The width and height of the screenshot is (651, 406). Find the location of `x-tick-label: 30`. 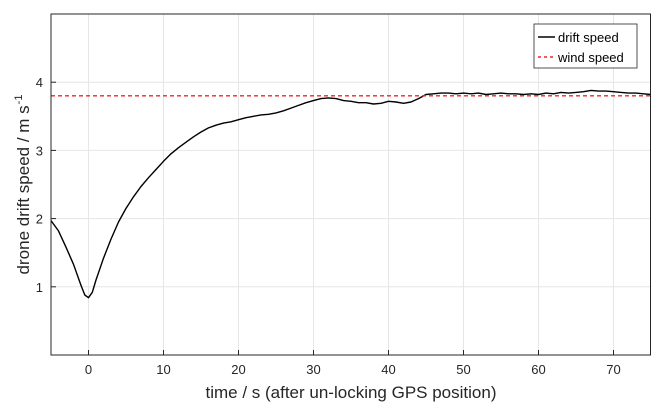

x-tick-label: 30 is located at coordinates (313, 369).